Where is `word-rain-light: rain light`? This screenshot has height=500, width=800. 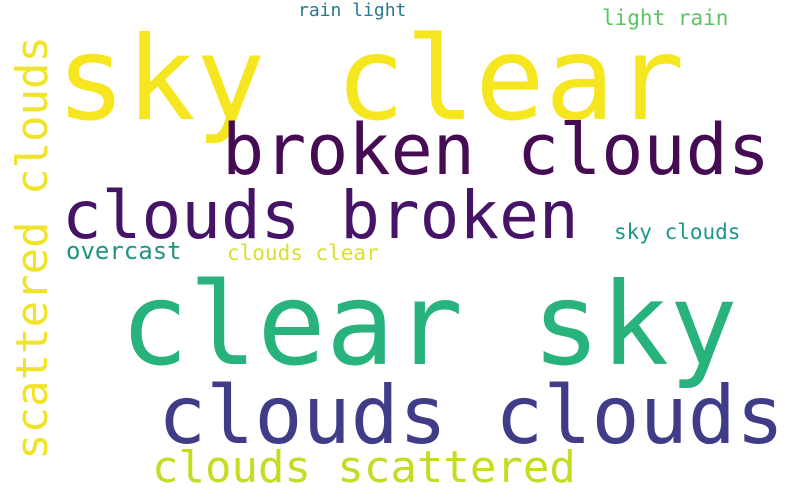 word-rain-light: rain light is located at coordinates (352, 10).